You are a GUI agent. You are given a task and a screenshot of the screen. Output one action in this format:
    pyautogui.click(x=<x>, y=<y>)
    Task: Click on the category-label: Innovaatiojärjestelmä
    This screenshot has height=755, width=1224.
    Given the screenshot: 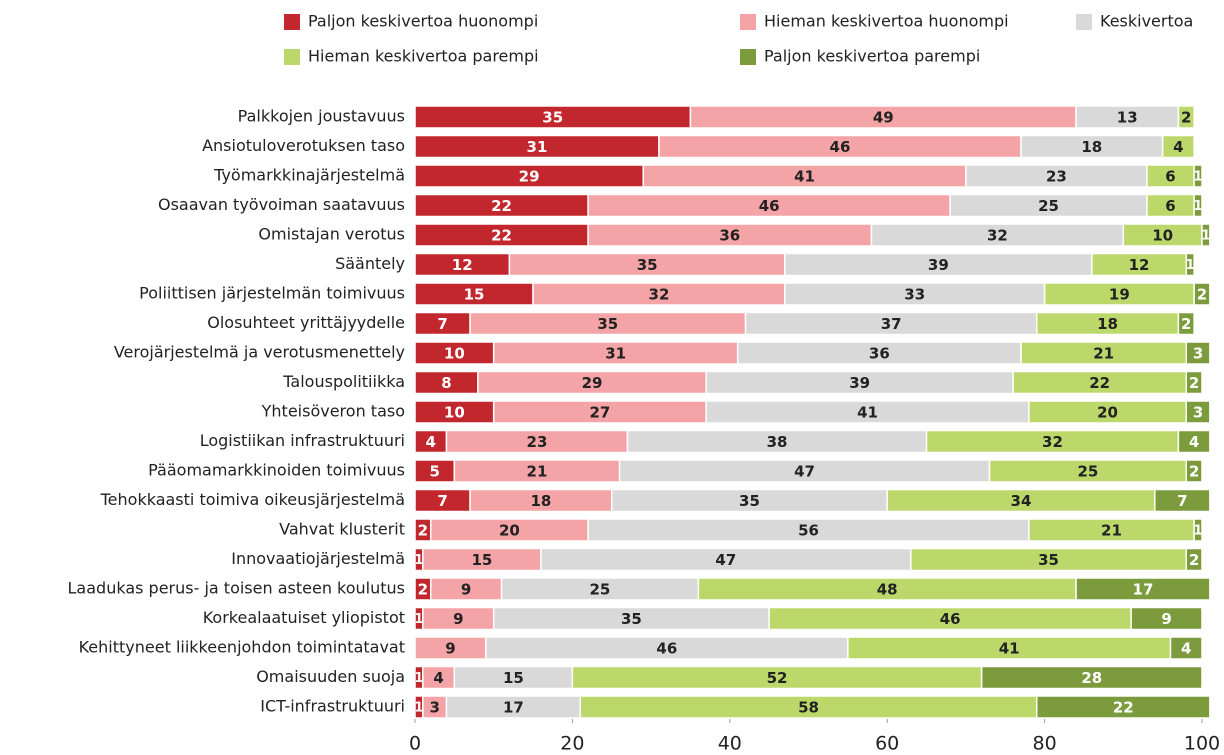 What is the action you would take?
    pyautogui.click(x=318, y=558)
    